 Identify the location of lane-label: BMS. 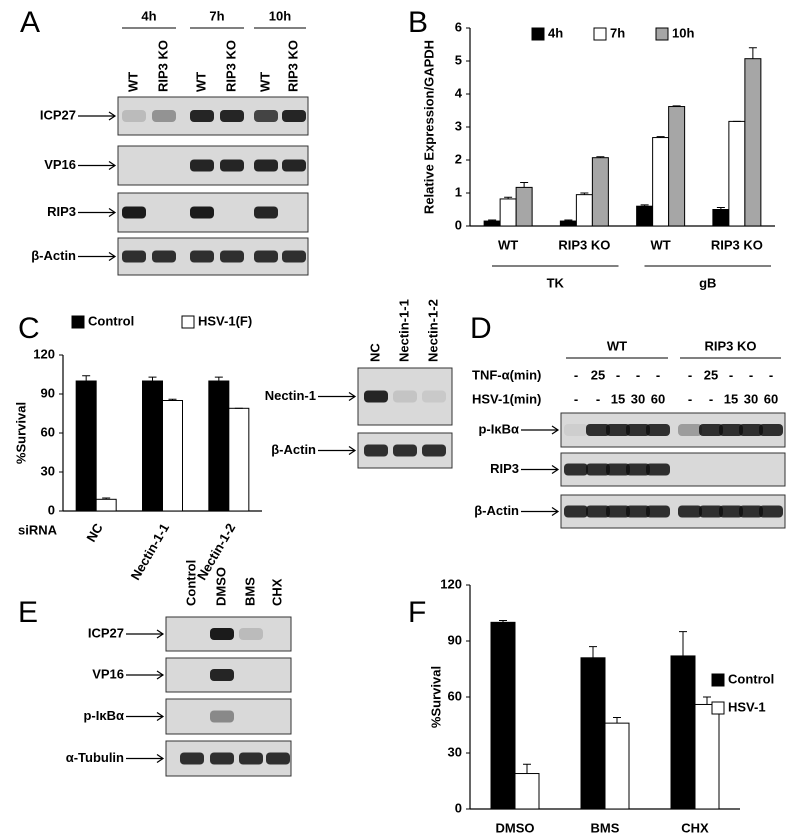
(249, 591).